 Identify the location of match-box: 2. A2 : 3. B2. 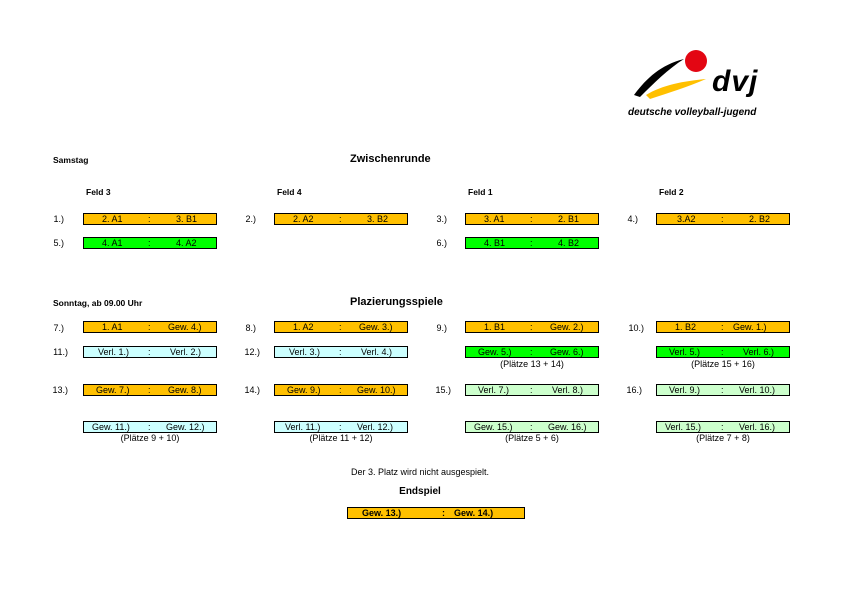
(341, 219).